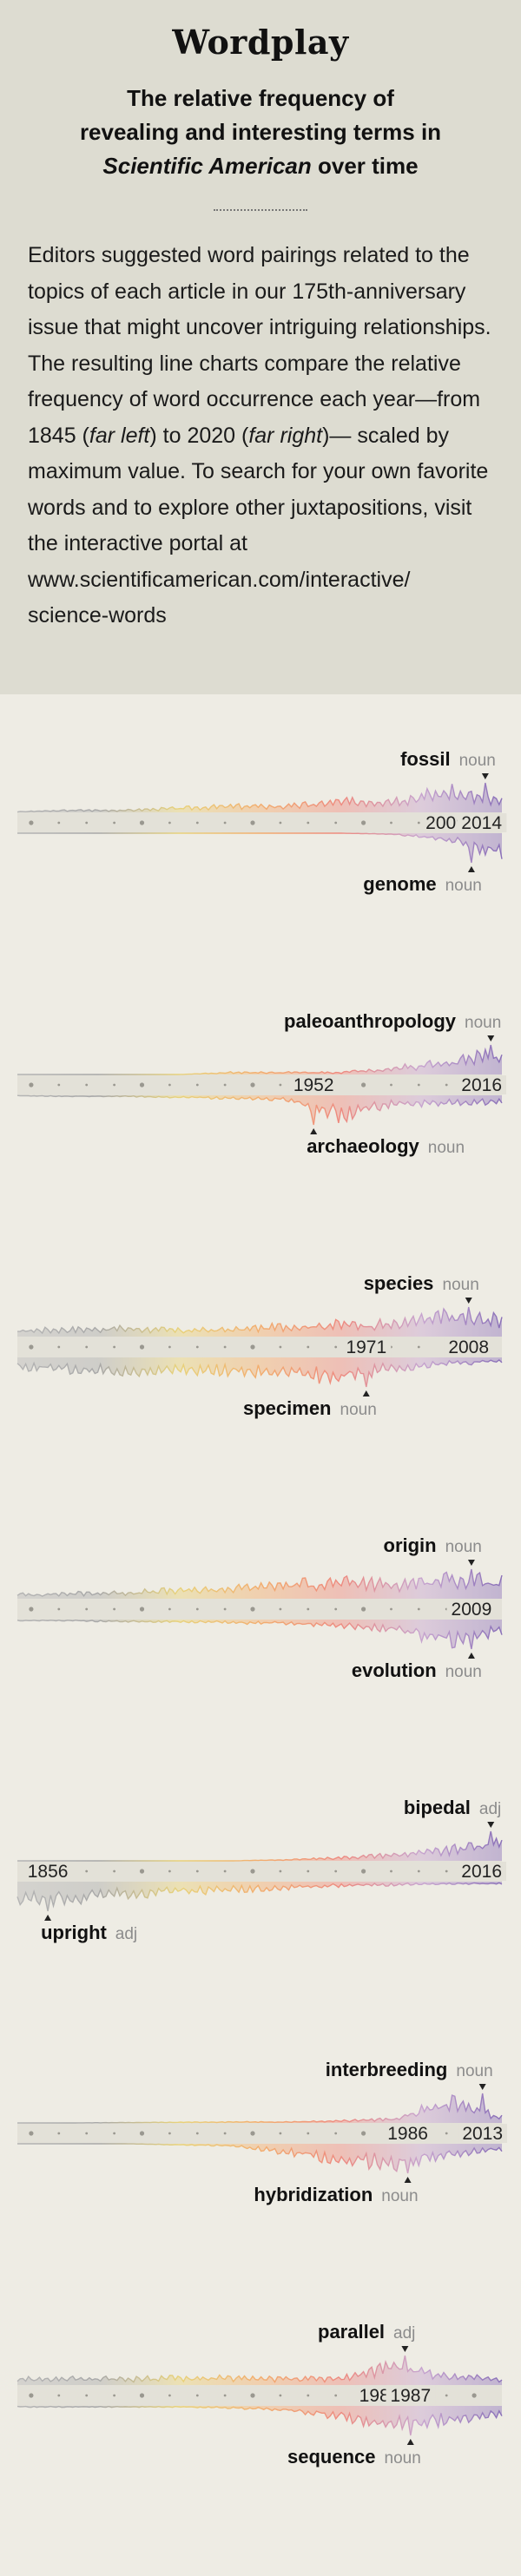 The width and height of the screenshot is (521, 2576). Describe the element at coordinates (285, 436) in the screenshot. I see `intro-far-right: far right` at that location.